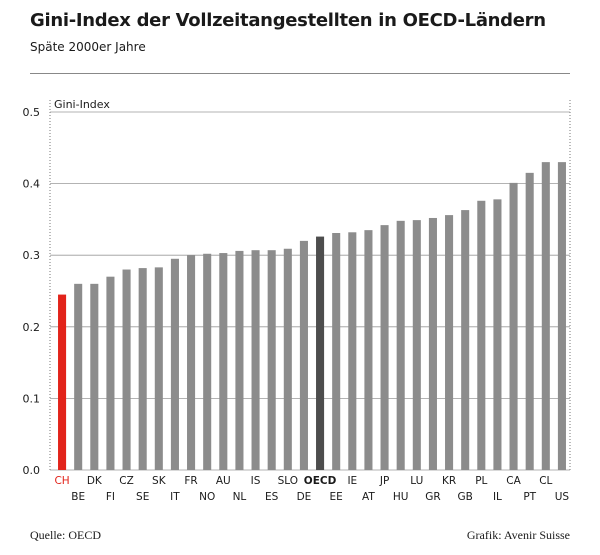 The width and height of the screenshot is (600, 555). What do you see at coordinates (62, 382) in the screenshot?
I see `bar-ch` at bounding box center [62, 382].